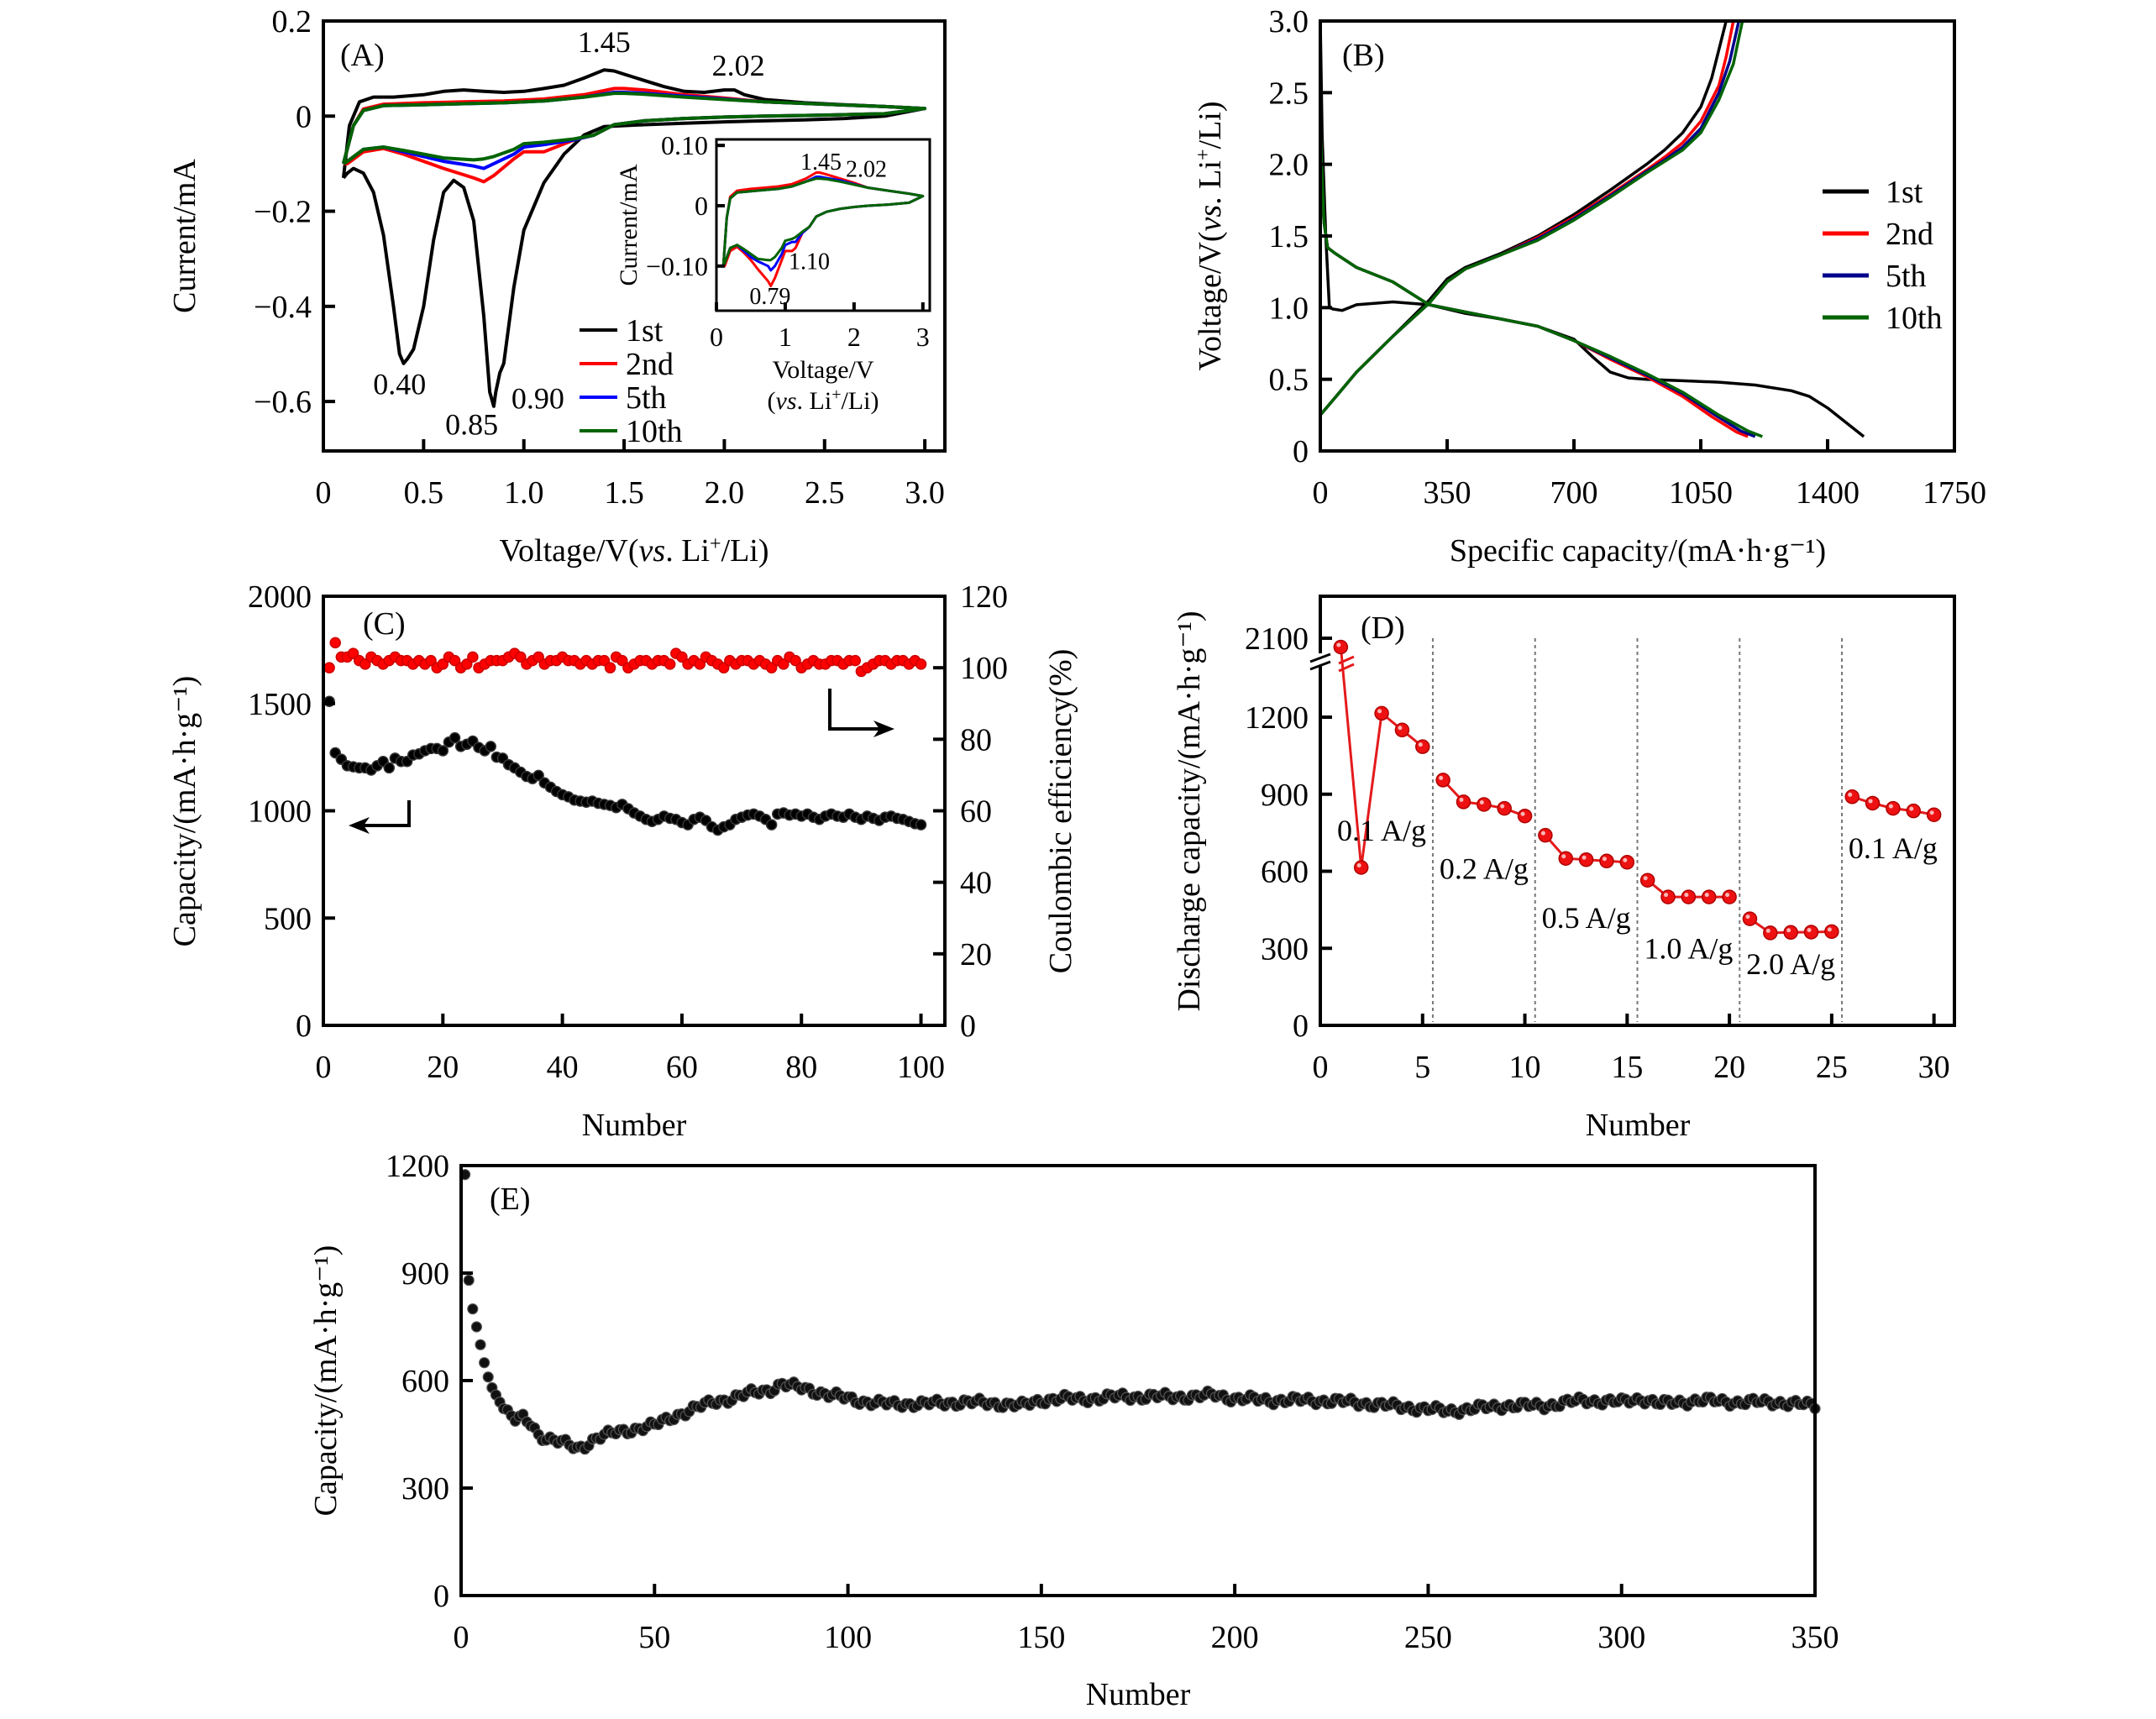 The width and height of the screenshot is (2156, 1719). I want to click on y-tick-label: 0.5, so click(1289, 380).